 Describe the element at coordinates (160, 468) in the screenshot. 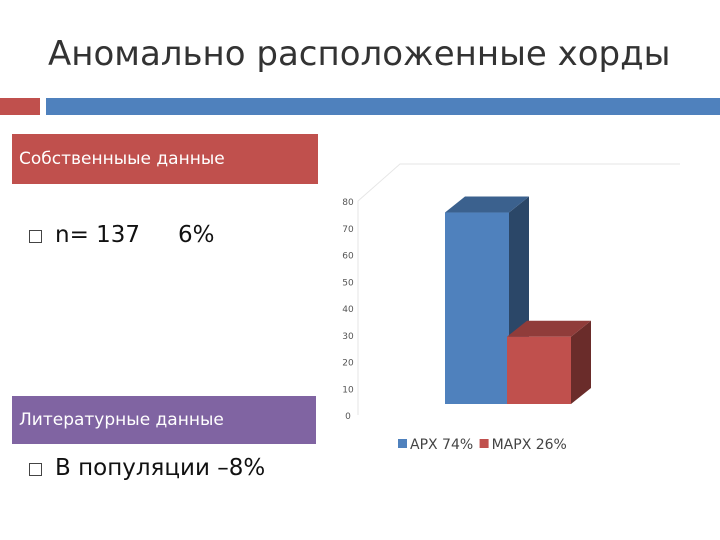

I see `population-stat: В популяции –8%` at that location.